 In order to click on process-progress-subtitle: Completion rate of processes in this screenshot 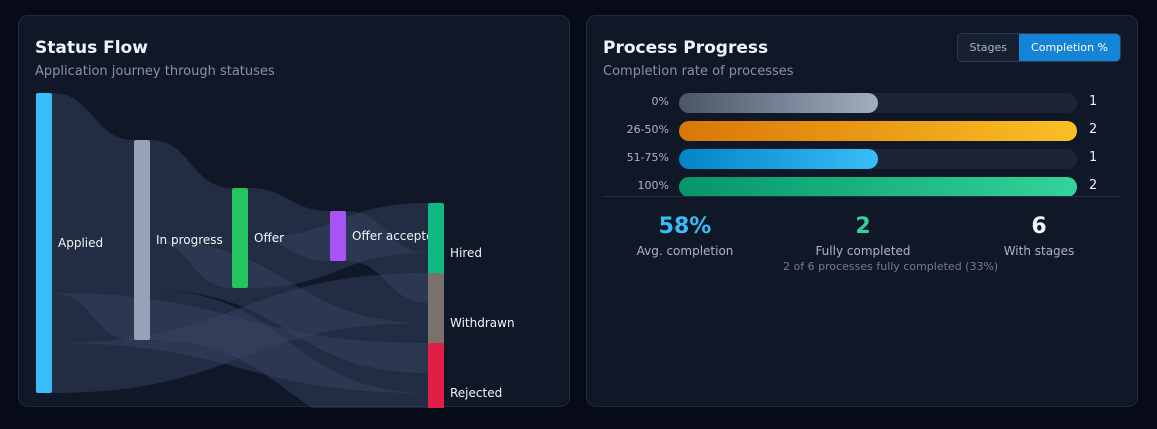, I will do `click(698, 71)`.